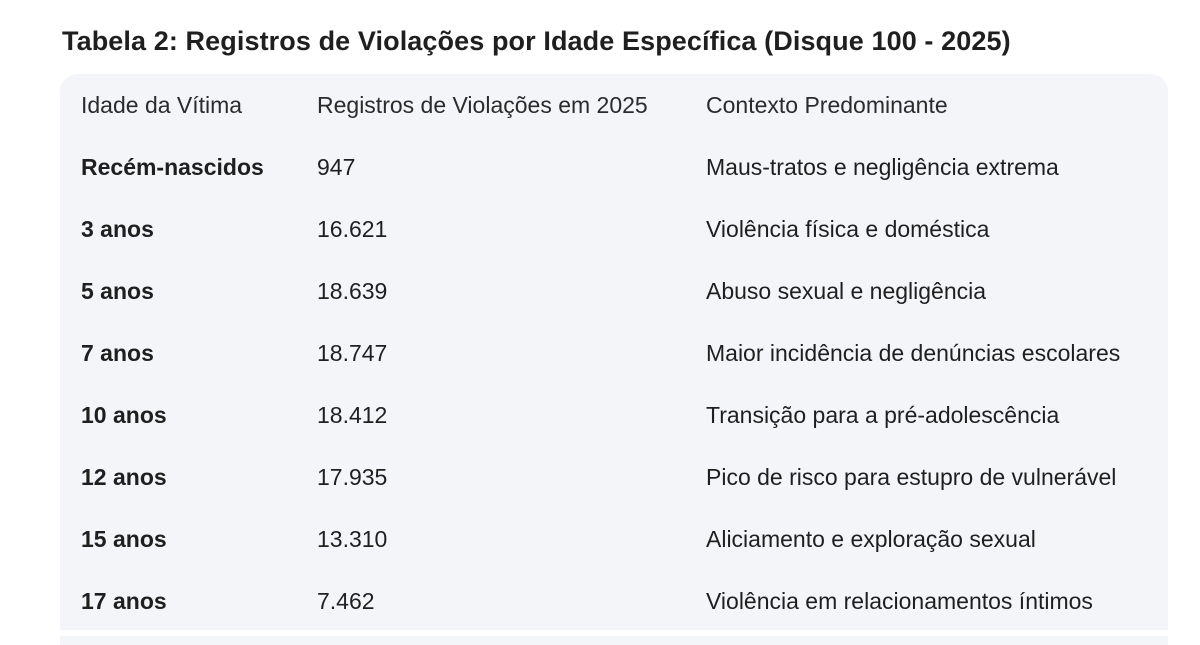 The image size is (1200, 645). Describe the element at coordinates (336, 167) in the screenshot. I see `count-cell: 947` at that location.